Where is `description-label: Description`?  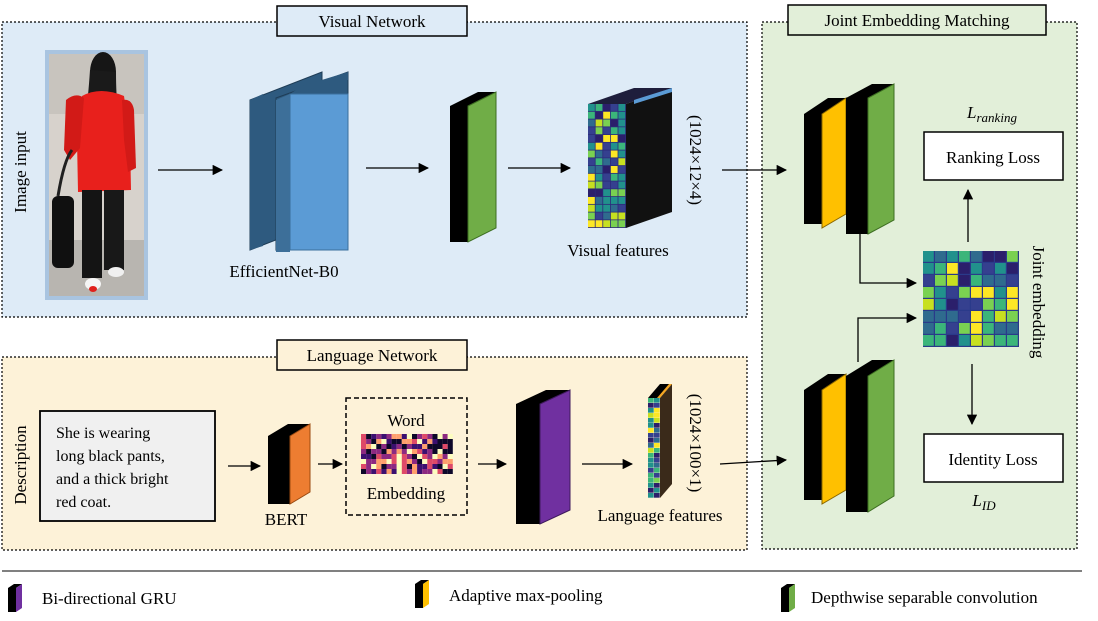 description-label: Description is located at coordinates (20, 465).